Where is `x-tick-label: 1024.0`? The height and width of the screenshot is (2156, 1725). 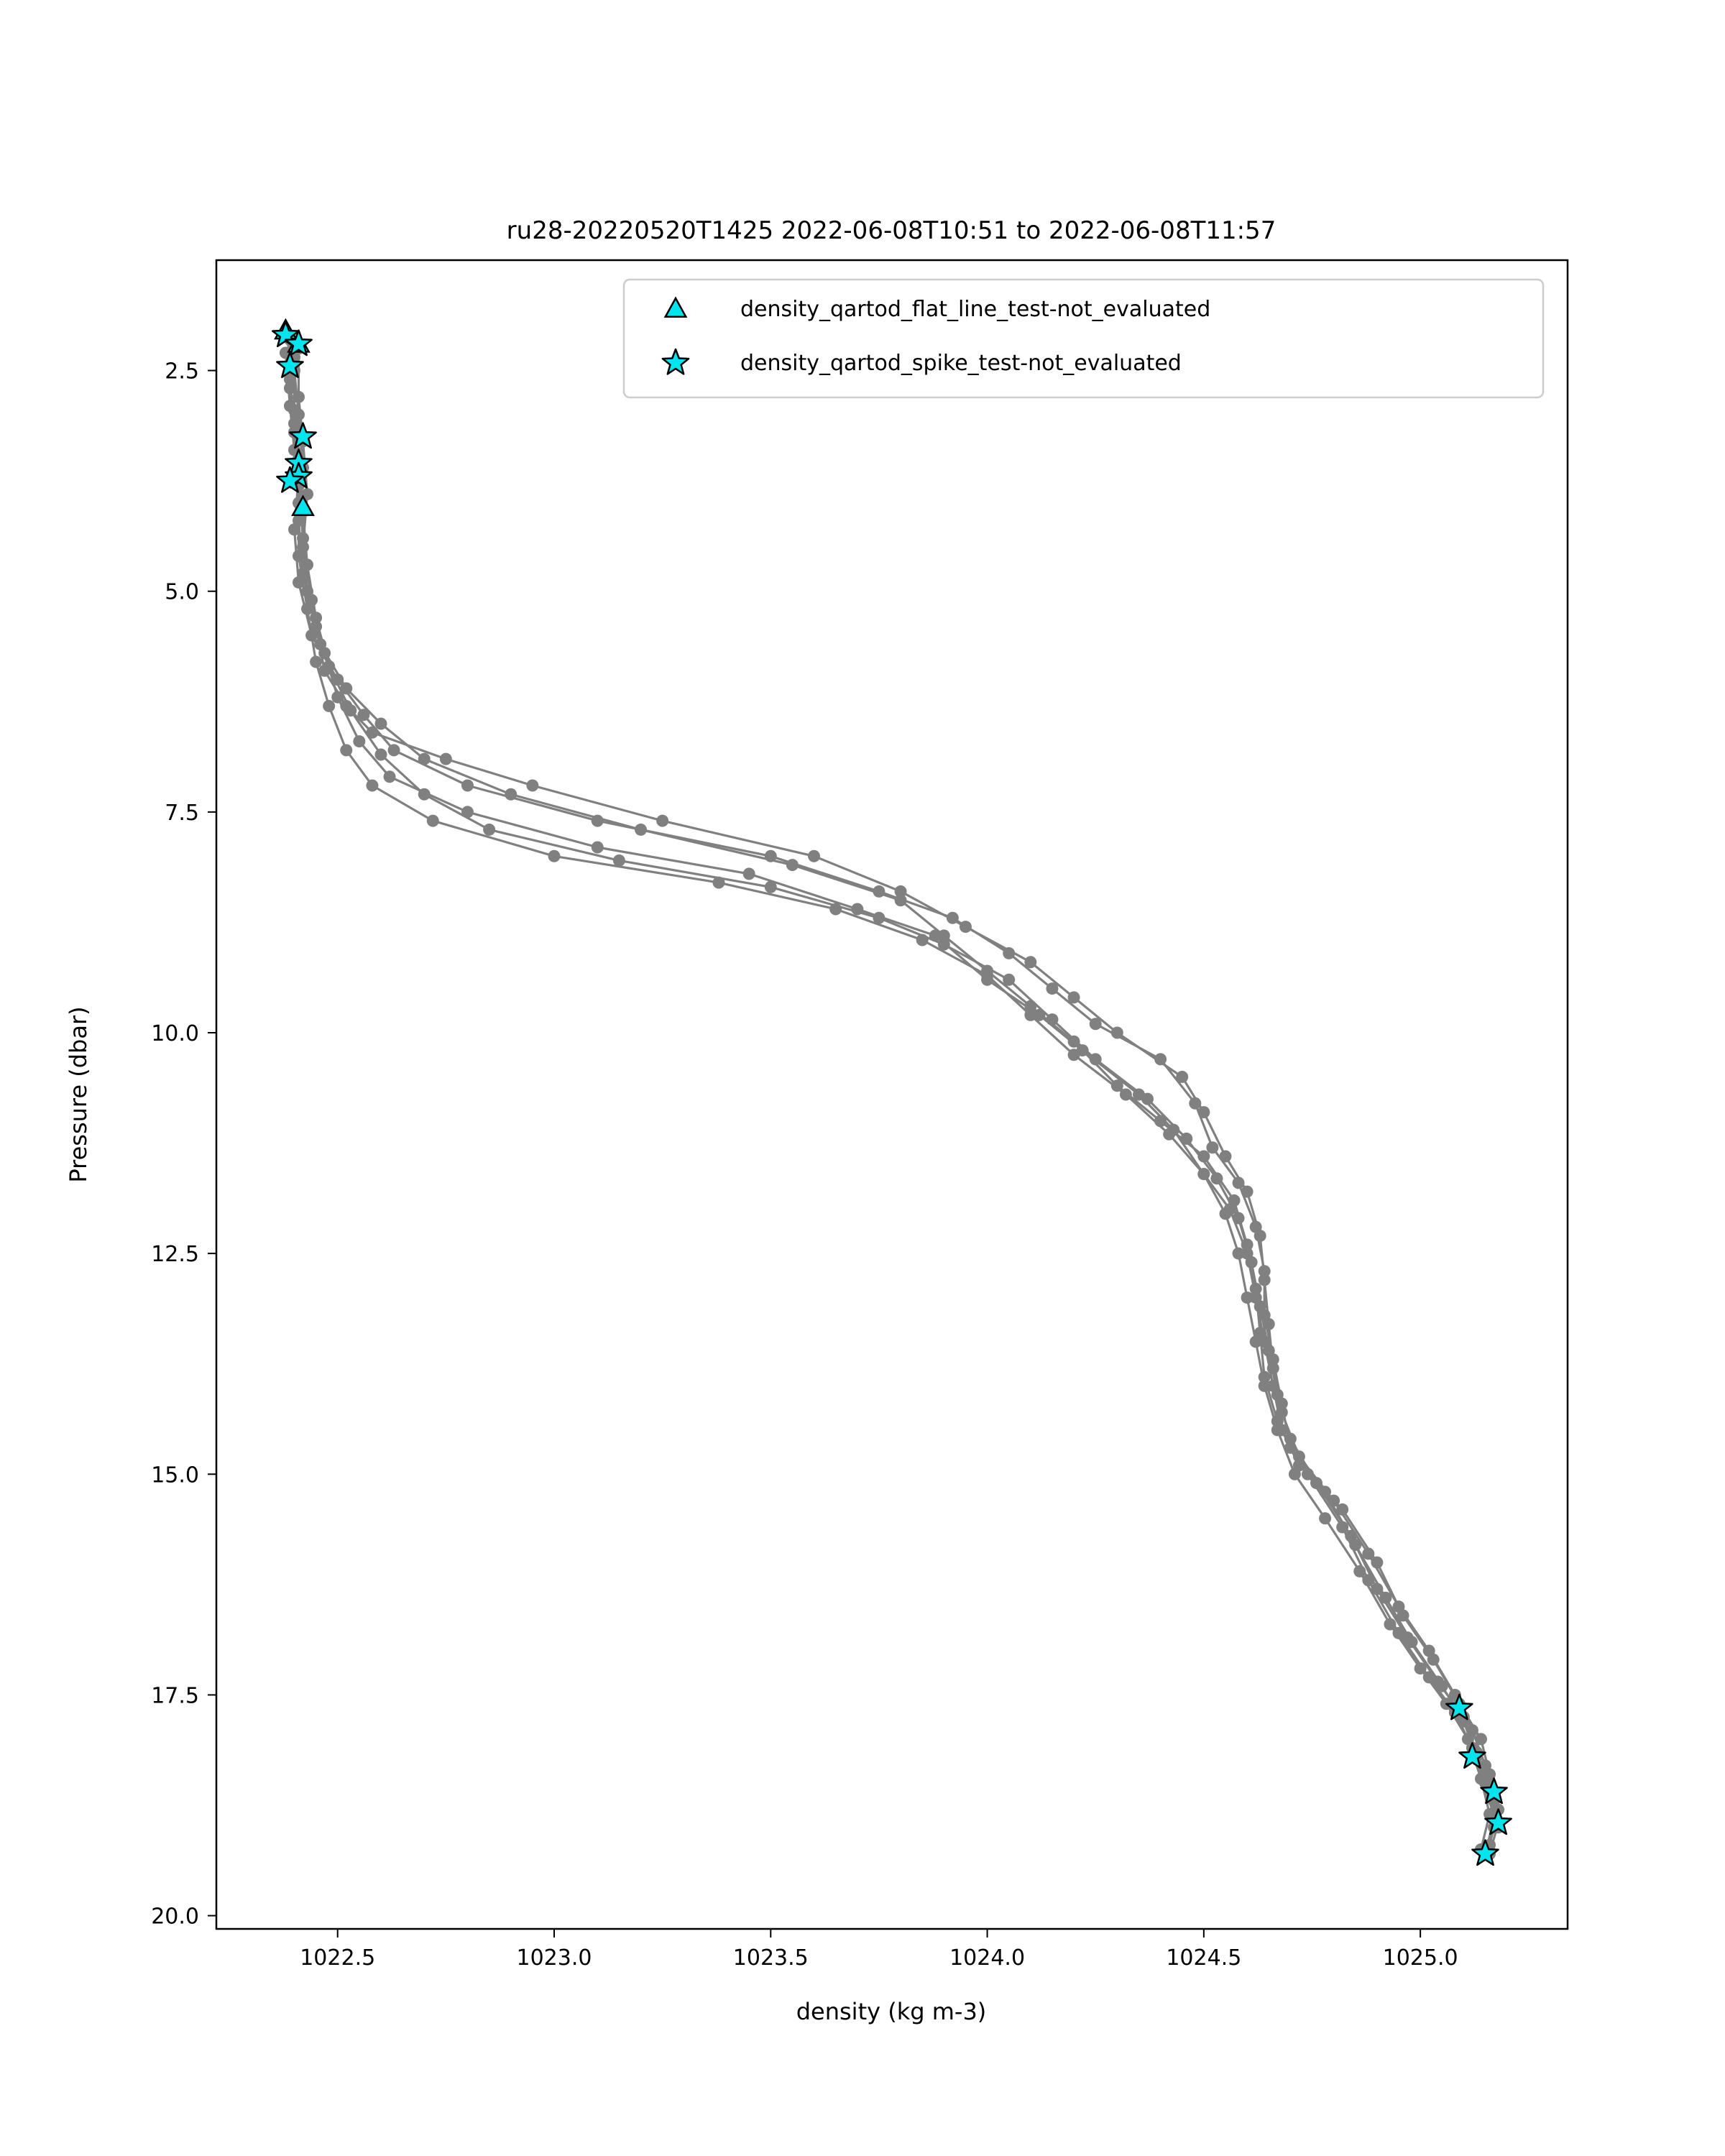 x-tick-label: 1024.0 is located at coordinates (987, 1958).